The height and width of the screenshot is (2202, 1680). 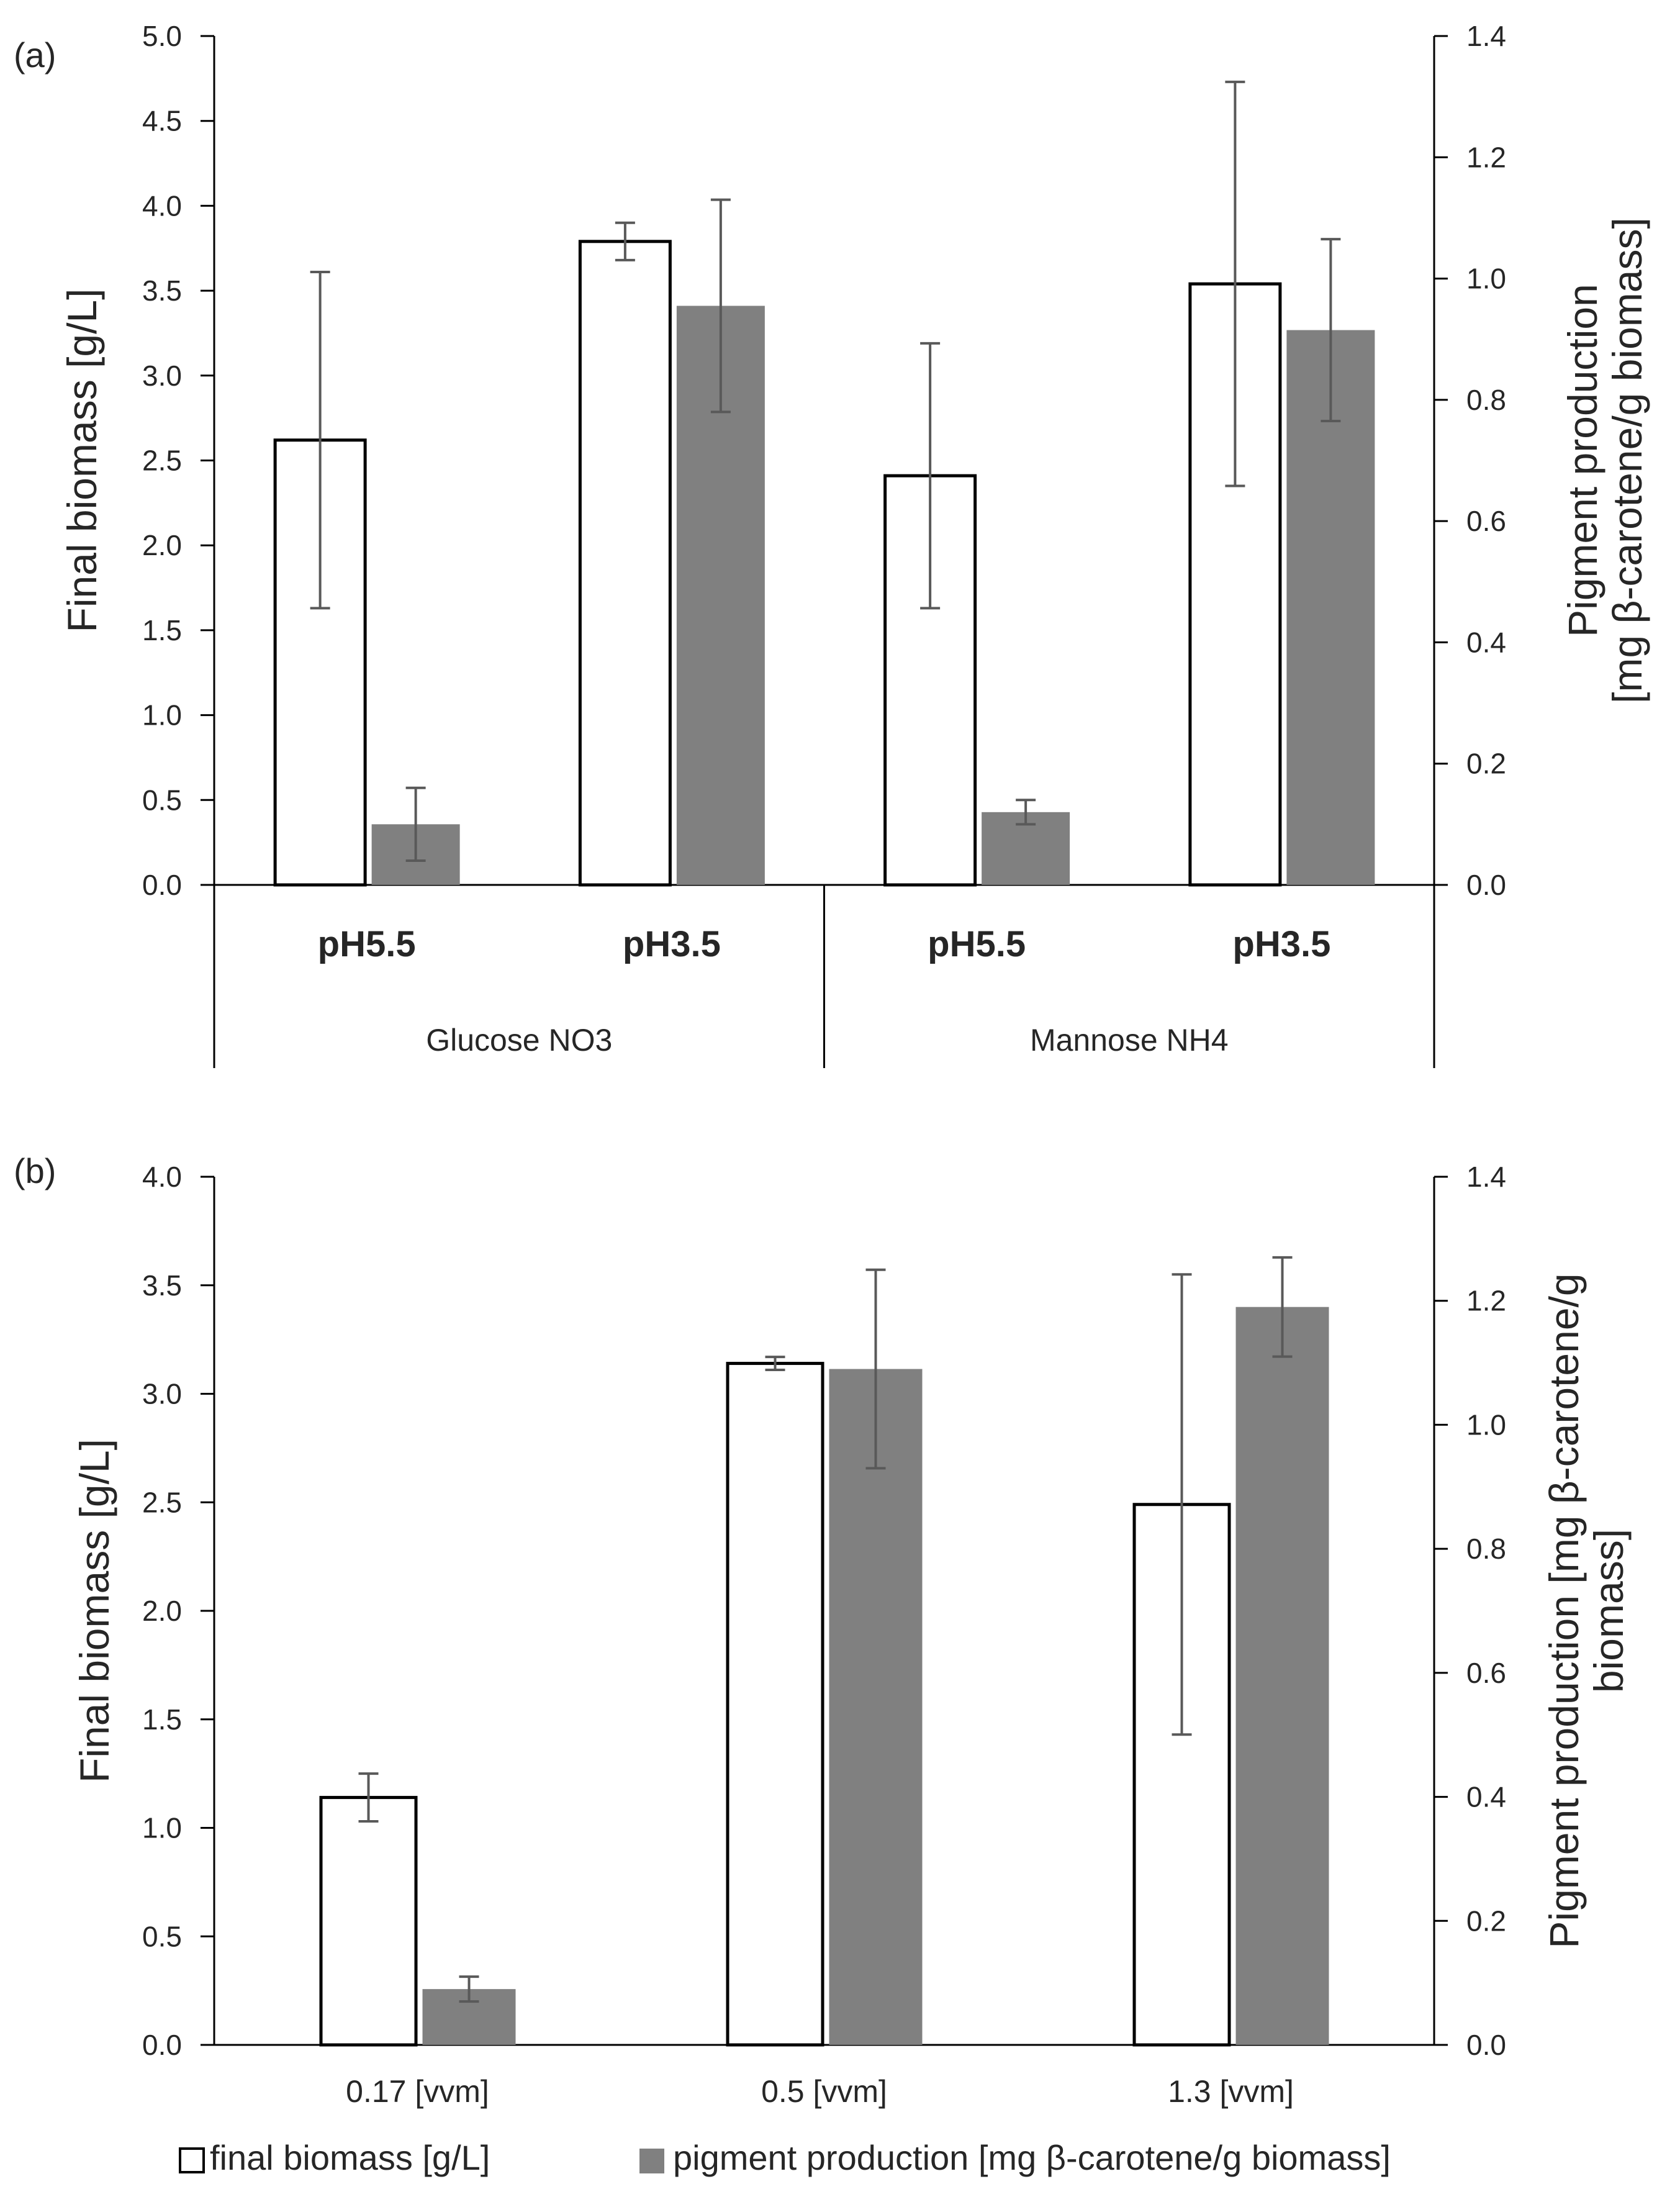 What do you see at coordinates (162, 716) in the screenshot?
I see `panel-a-left-tick-label: 1.0` at bounding box center [162, 716].